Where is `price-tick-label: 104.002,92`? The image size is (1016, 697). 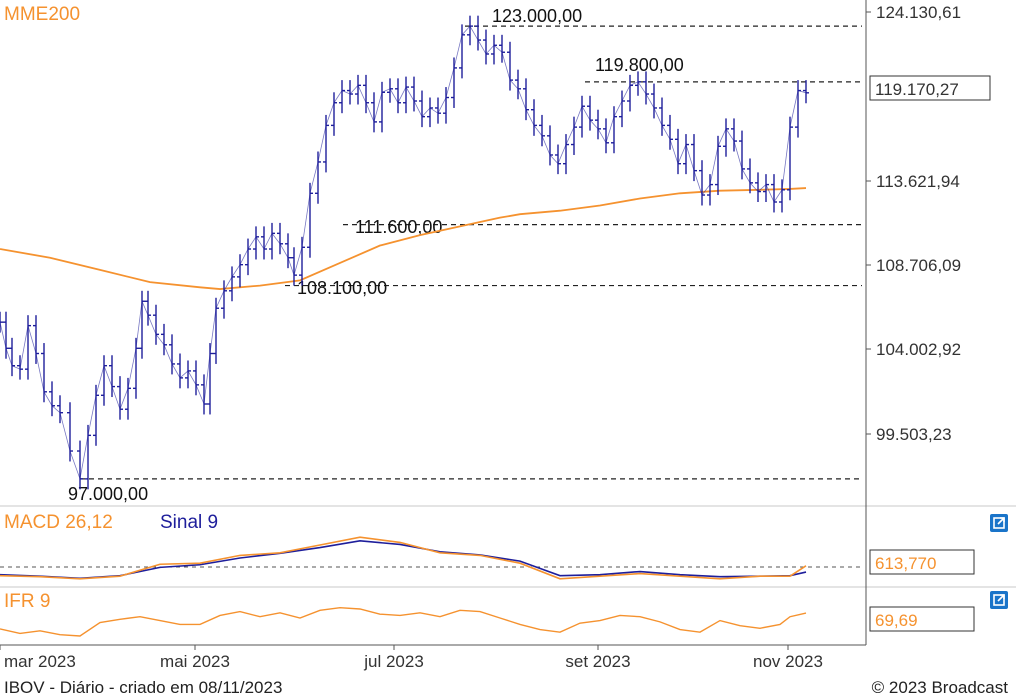
price-tick-label: 104.002,92 is located at coordinates (918, 349).